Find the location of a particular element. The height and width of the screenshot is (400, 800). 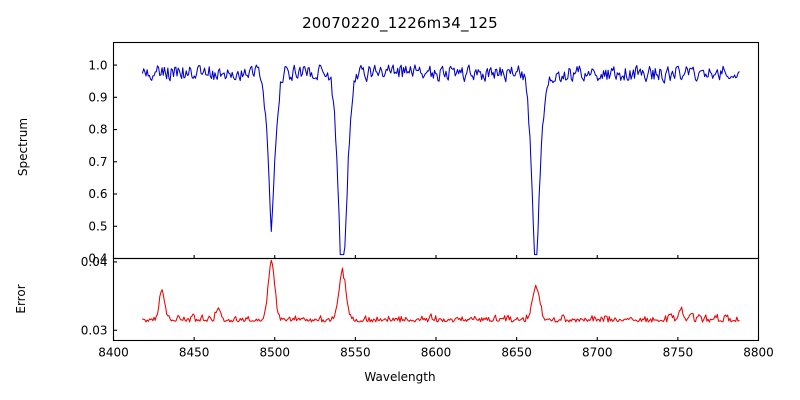

svg-text: 0.04 is located at coordinates (94, 262).